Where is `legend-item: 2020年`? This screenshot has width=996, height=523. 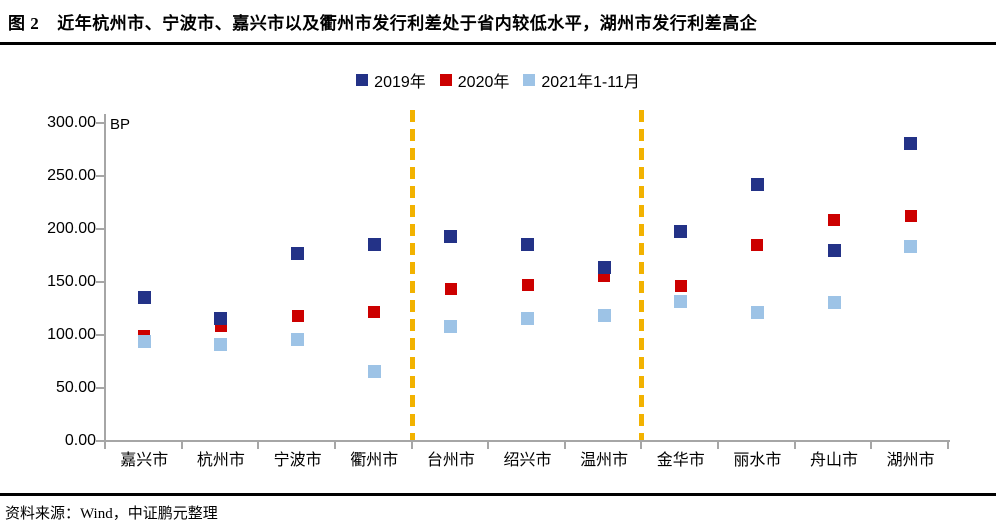
legend-item: 2020年 is located at coordinates (474, 80).